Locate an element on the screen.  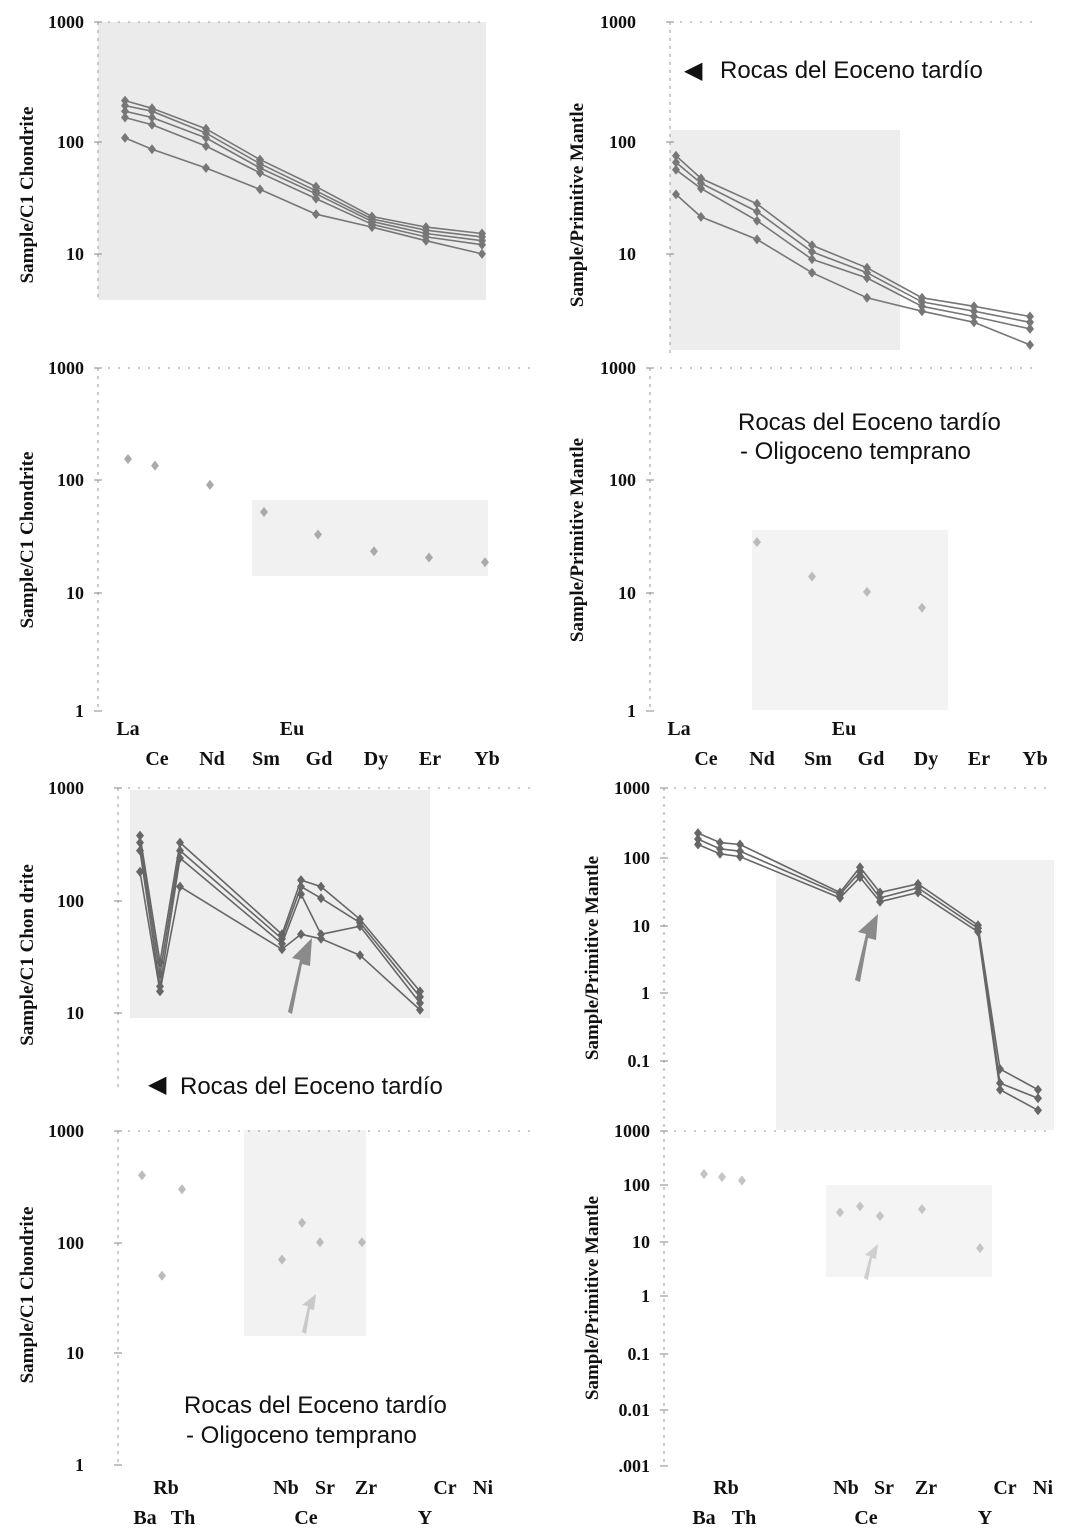
plot-panel: 1000 100 10 1 0.1 0.01 .001 is located at coordinates (834, 1298).